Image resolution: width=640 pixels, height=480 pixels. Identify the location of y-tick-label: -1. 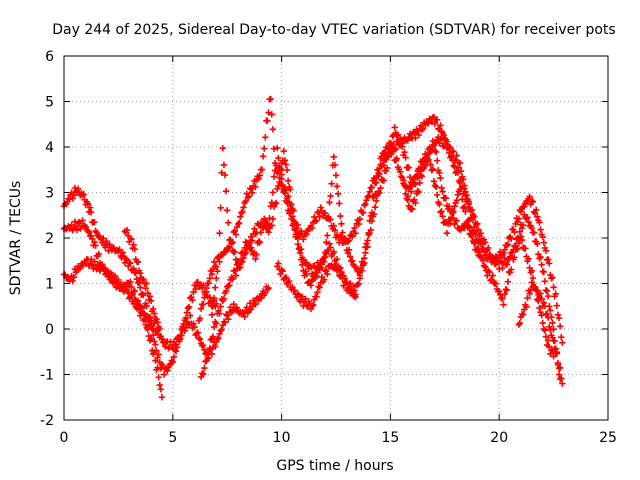
(47, 376).